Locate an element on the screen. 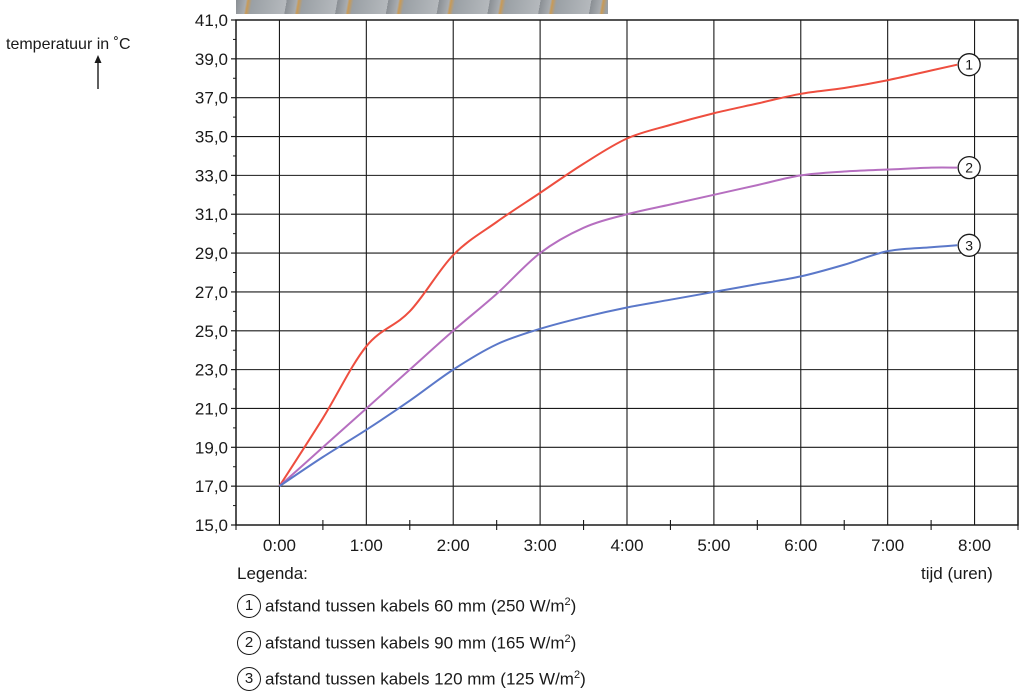  series-end-marker-label: 3 is located at coordinates (969, 245).